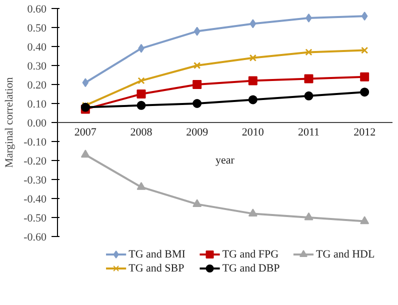 The image size is (398, 305). I want to click on x-tick-label: 2012, so click(365, 132).